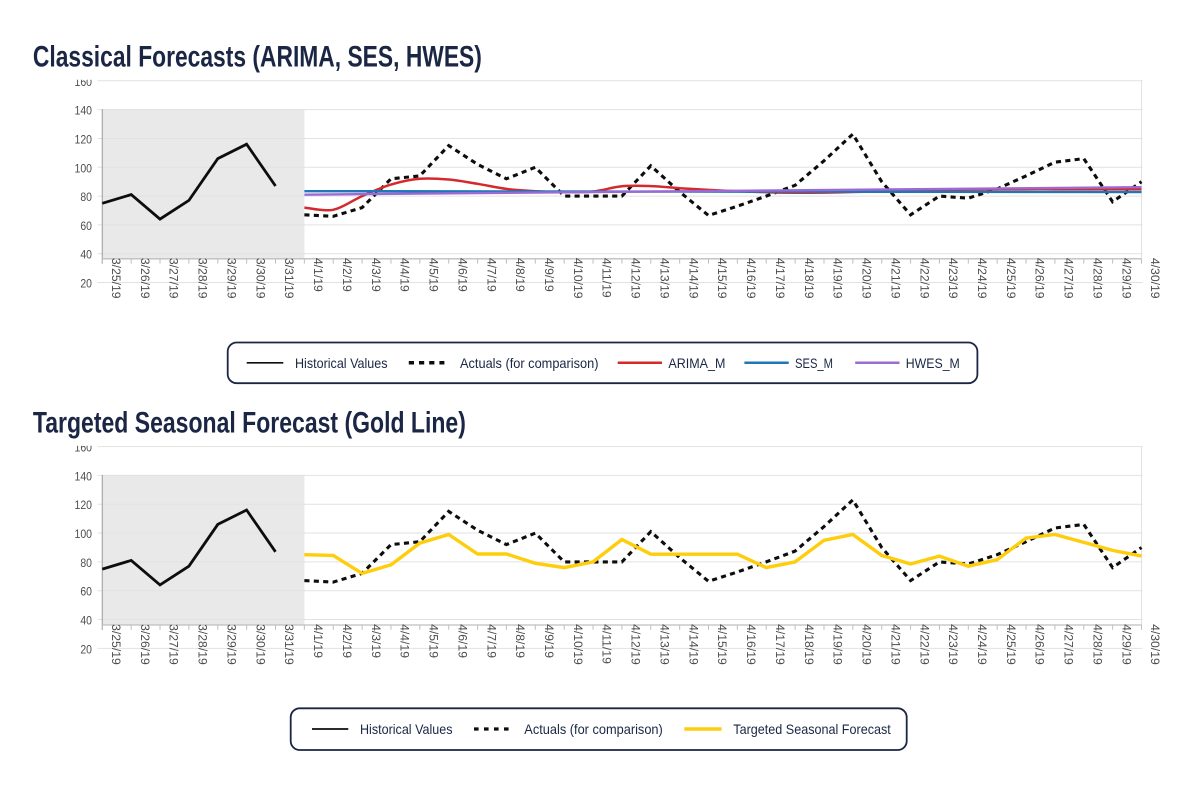 The height and width of the screenshot is (798, 1200). What do you see at coordinates (257, 57) in the screenshot?
I see `svg-text:Classical Forecasts (ARIMA, SE: Classical Forecasts (ARIMA, SES, HWES)` at bounding box center [257, 57].